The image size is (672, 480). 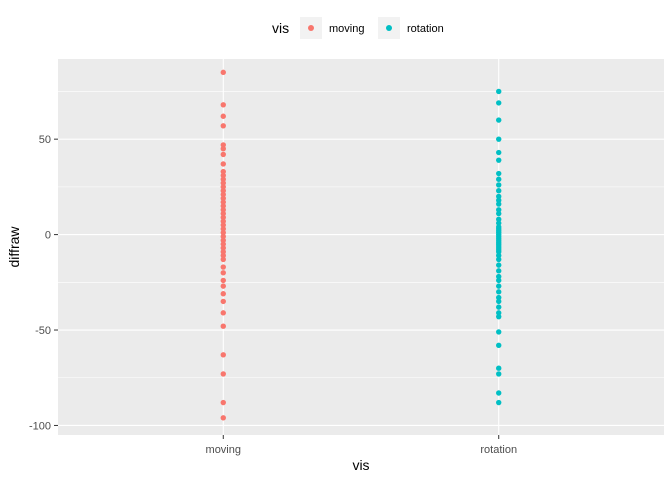 What do you see at coordinates (40, 426) in the screenshot?
I see `y-tick-label: -100` at bounding box center [40, 426].